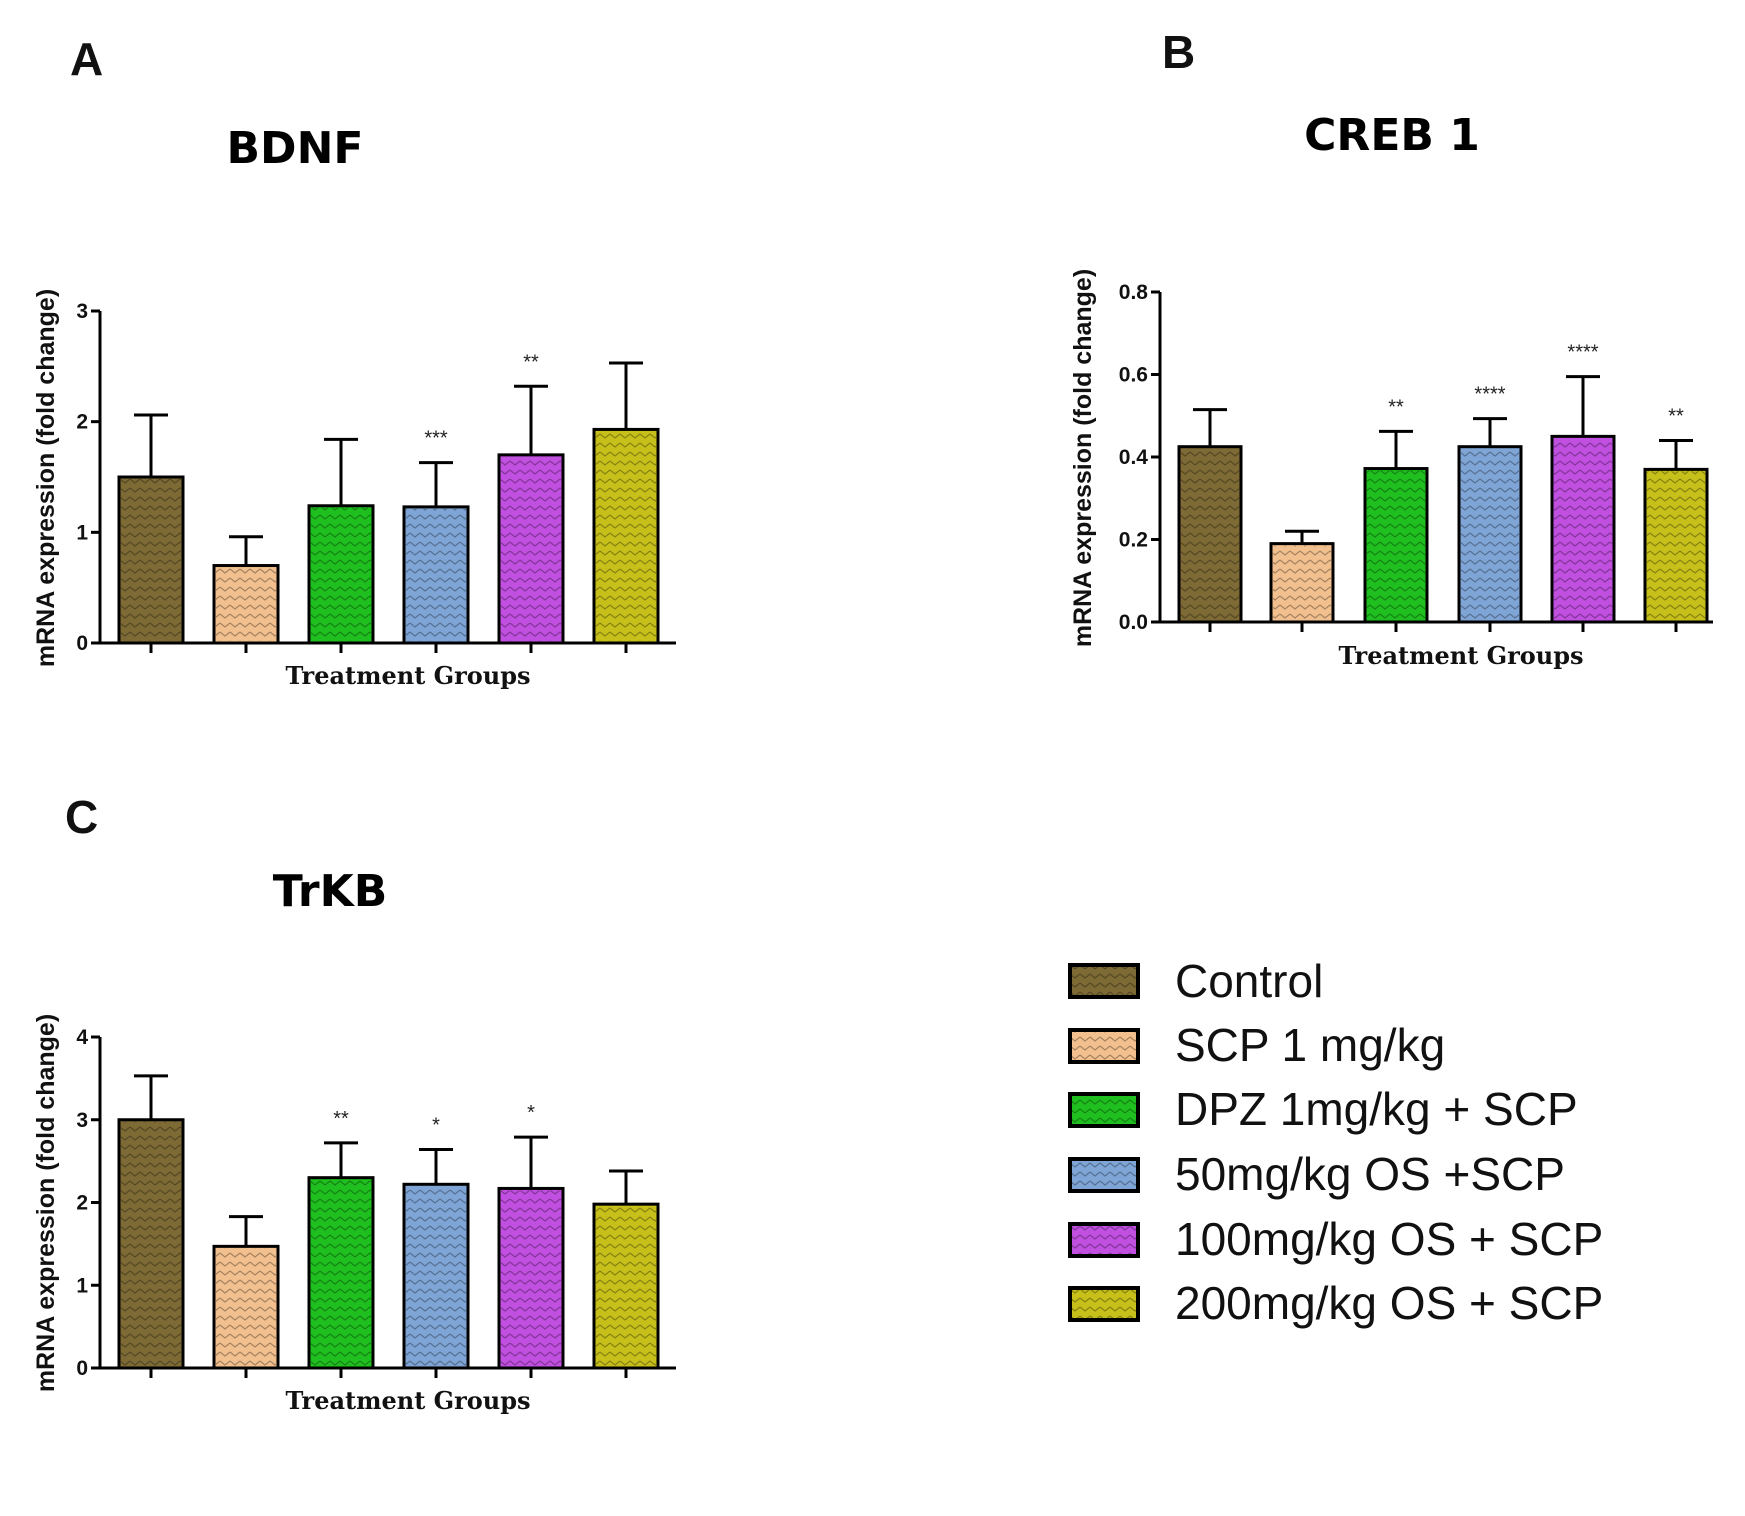 This screenshot has height=1516, width=1745. Describe the element at coordinates (81, 817) in the screenshot. I see `panel-letter-c: C` at that location.